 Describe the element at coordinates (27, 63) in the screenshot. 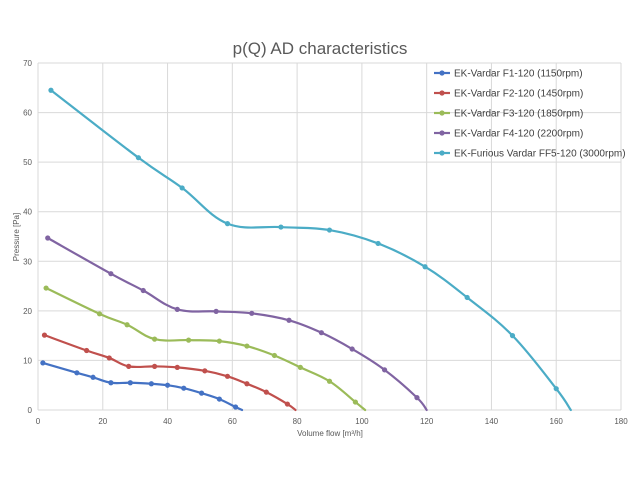

I see `y-tick-label: 70` at that location.